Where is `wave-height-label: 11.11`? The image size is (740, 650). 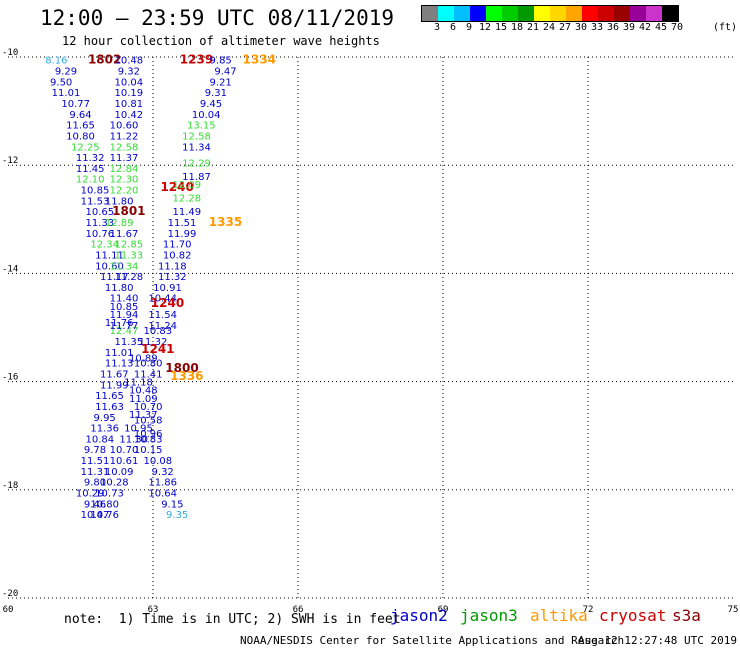
wave-height-label: 11.11 is located at coordinates (109, 255).